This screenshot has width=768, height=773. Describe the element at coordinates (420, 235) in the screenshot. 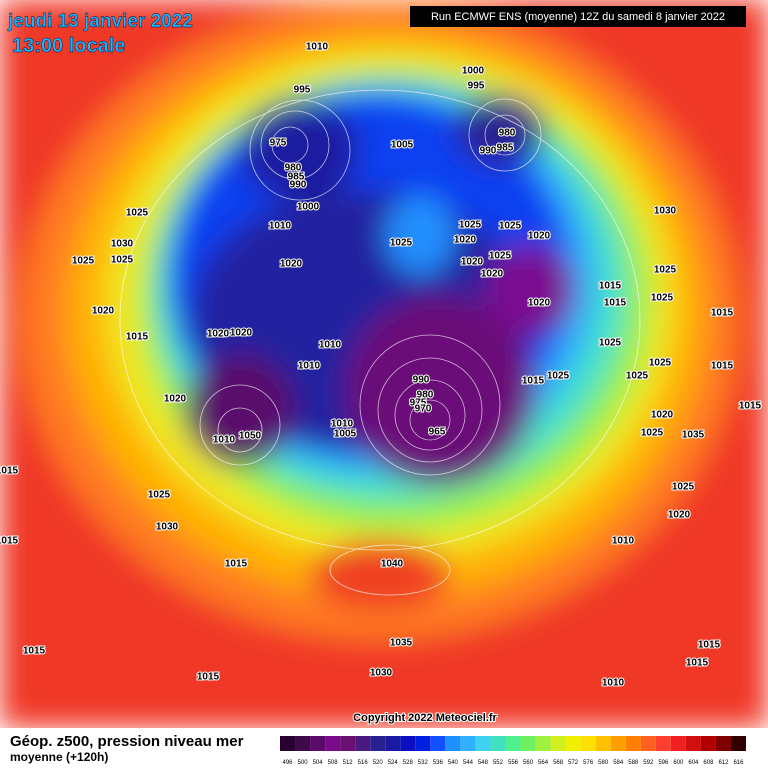

I see `ridge` at that location.